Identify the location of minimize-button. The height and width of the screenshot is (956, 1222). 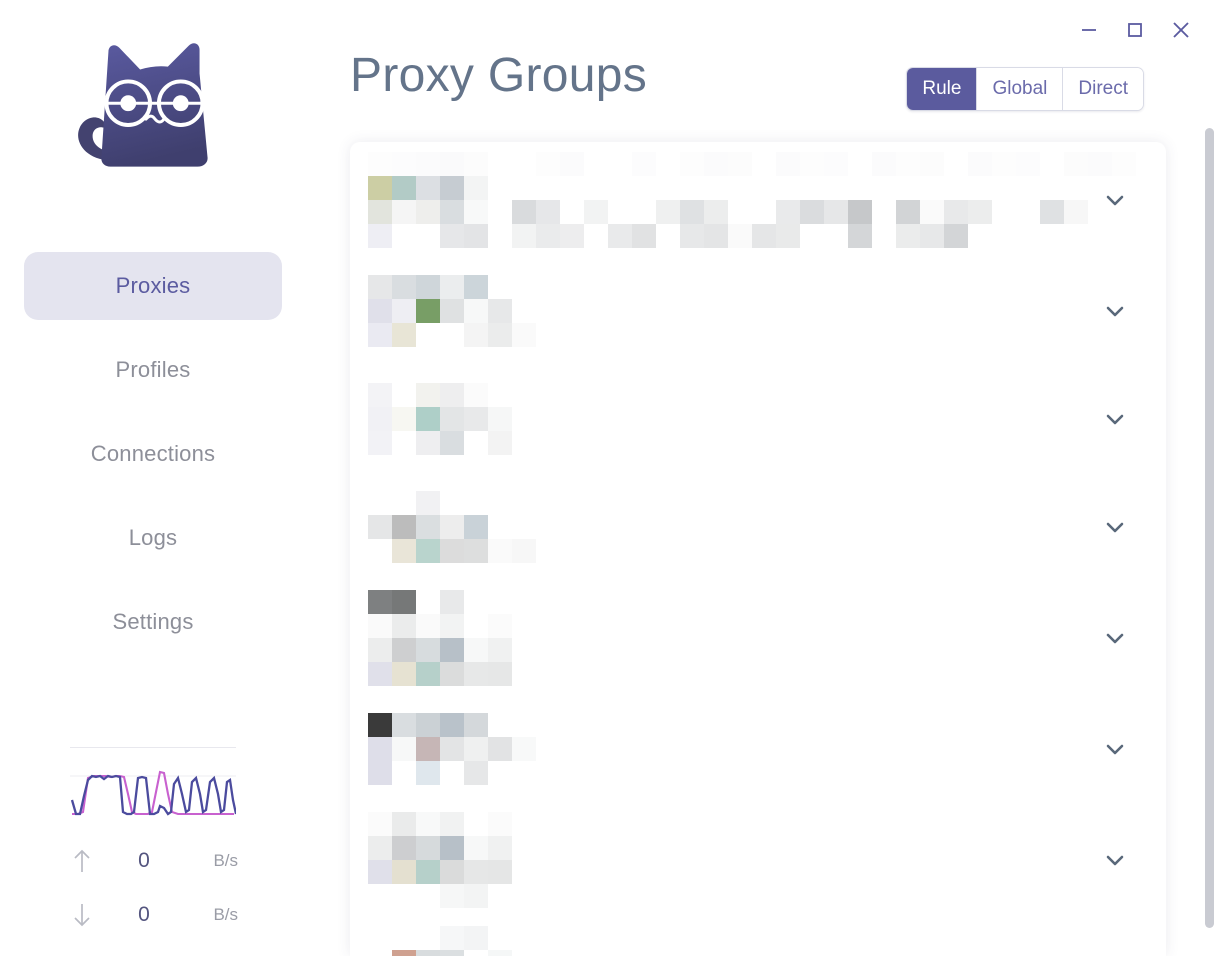
(1089, 30).